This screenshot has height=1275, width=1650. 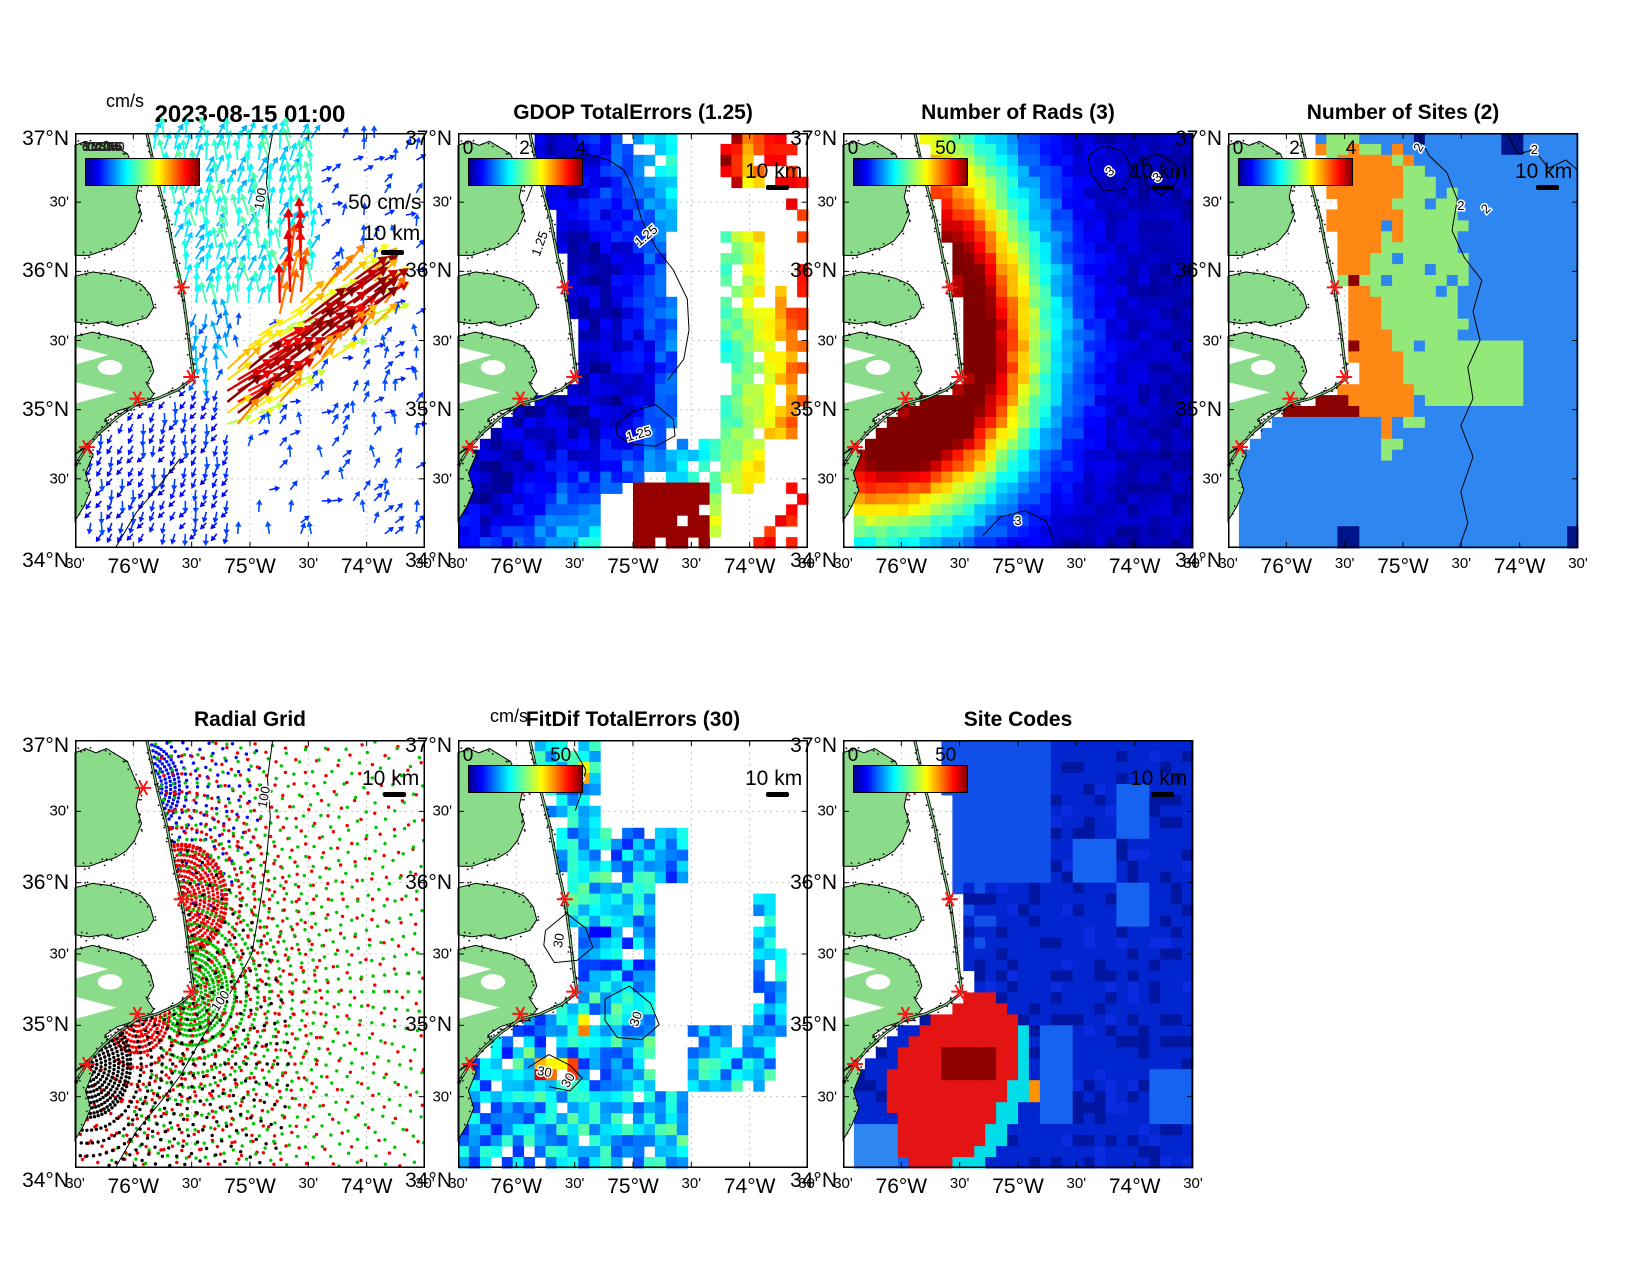 I want to click on colorbar-sites, so click(x=1295, y=172).